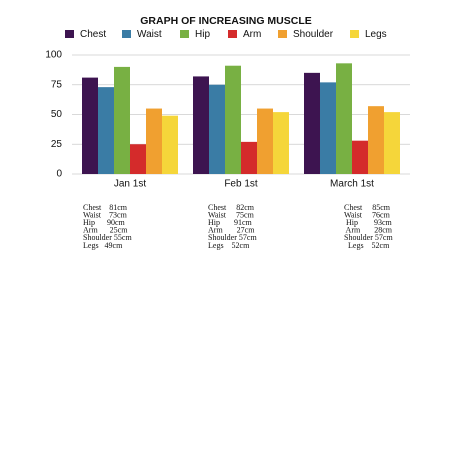 Image resolution: width=452 pixels, height=452 pixels. What do you see at coordinates (252, 34) in the screenshot?
I see `legend-label: Arm` at bounding box center [252, 34].